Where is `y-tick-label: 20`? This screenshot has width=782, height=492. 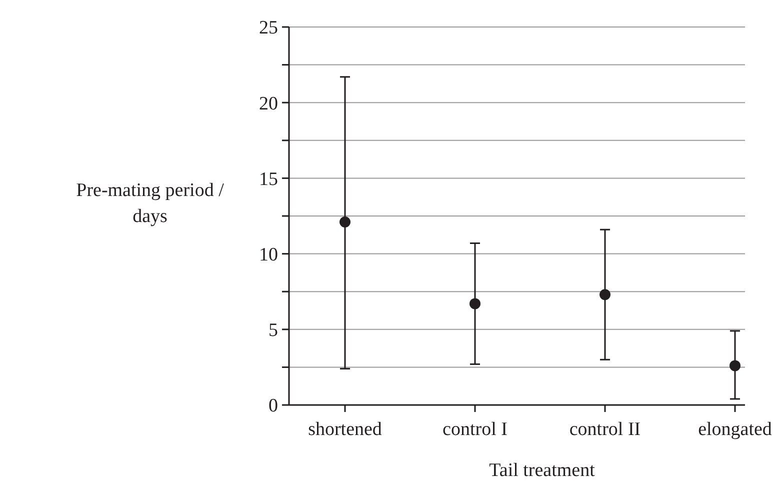 y-tick-label: 20 is located at coordinates (268, 103).